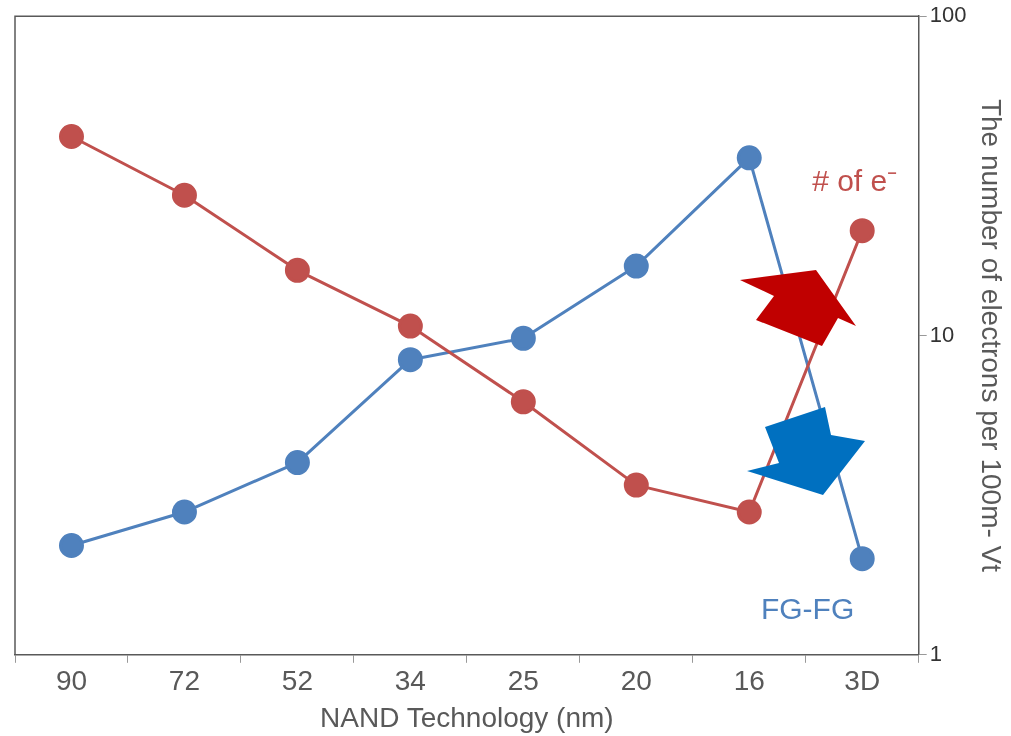 The height and width of the screenshot is (736, 1011). What do you see at coordinates (948, 15) in the screenshot?
I see `y-tick-label: 100` at bounding box center [948, 15].